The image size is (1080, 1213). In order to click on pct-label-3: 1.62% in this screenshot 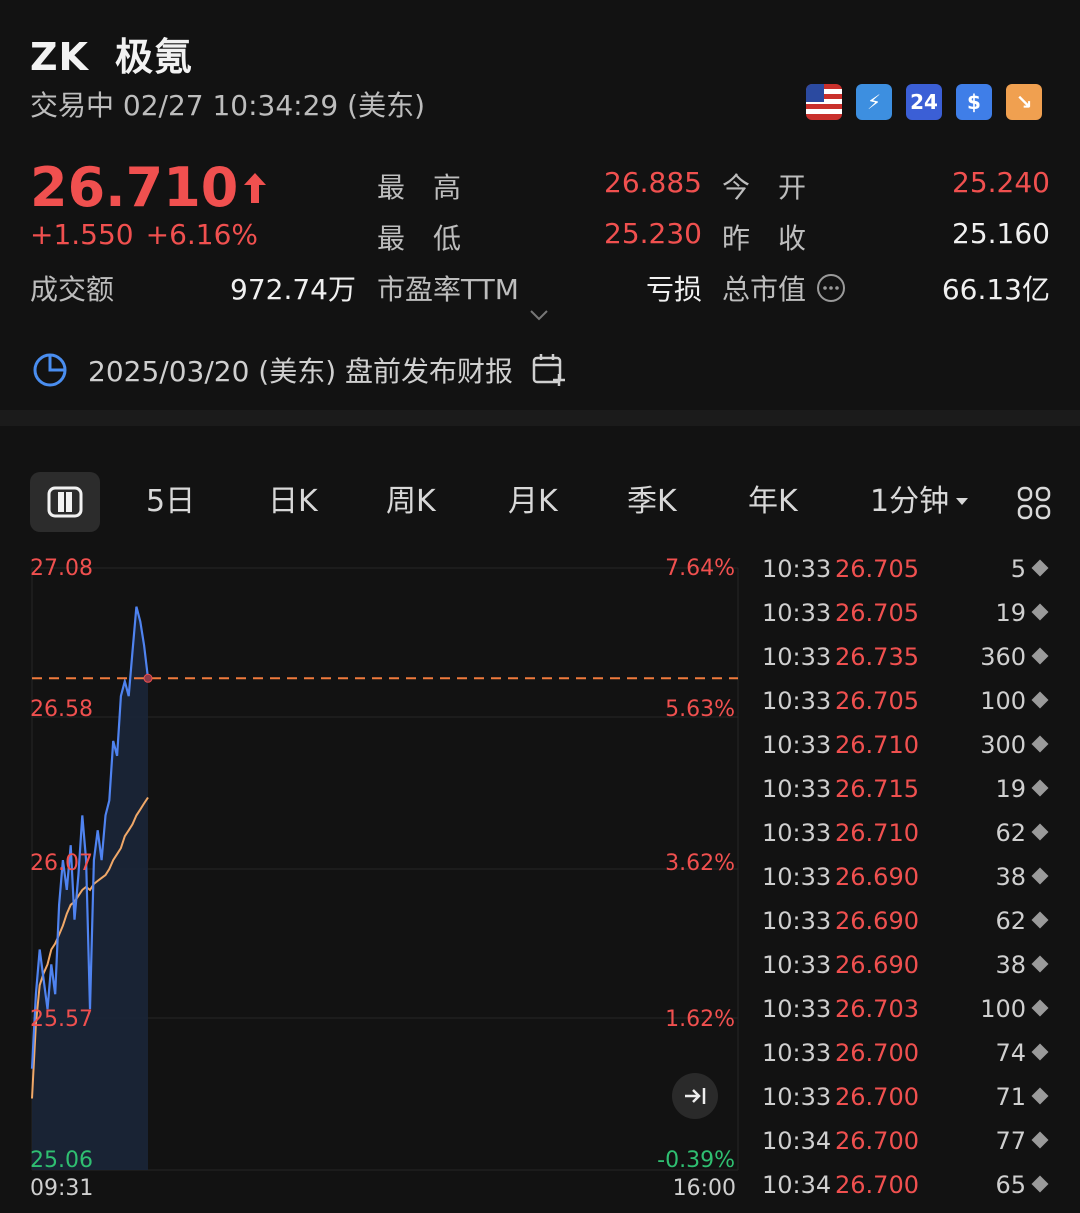, I will do `click(700, 1019)`.